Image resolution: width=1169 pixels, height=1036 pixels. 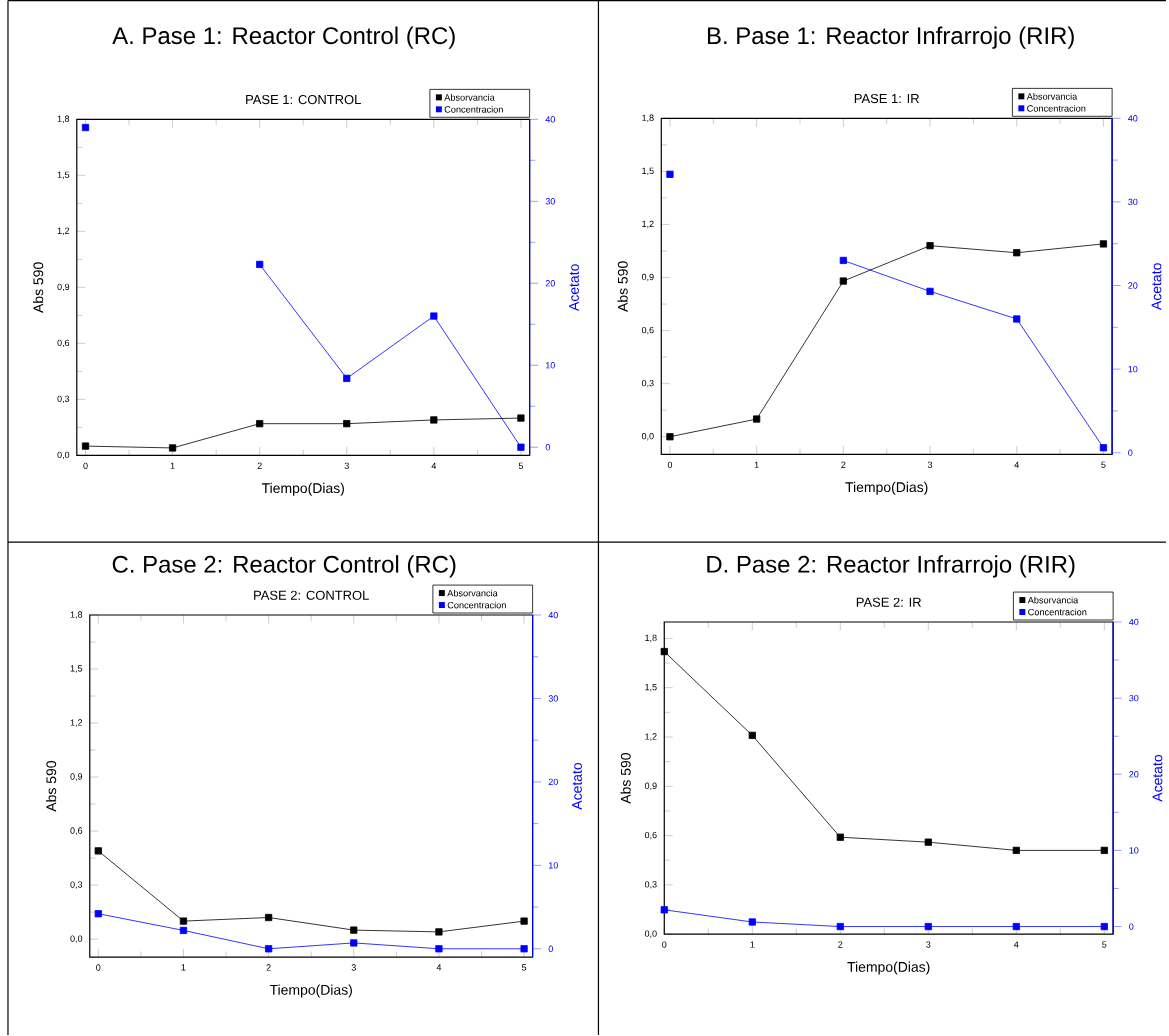 I want to click on chart-title: B. Pase 1: Reactor Infrarrojo (RIR), so click(x=890, y=38).